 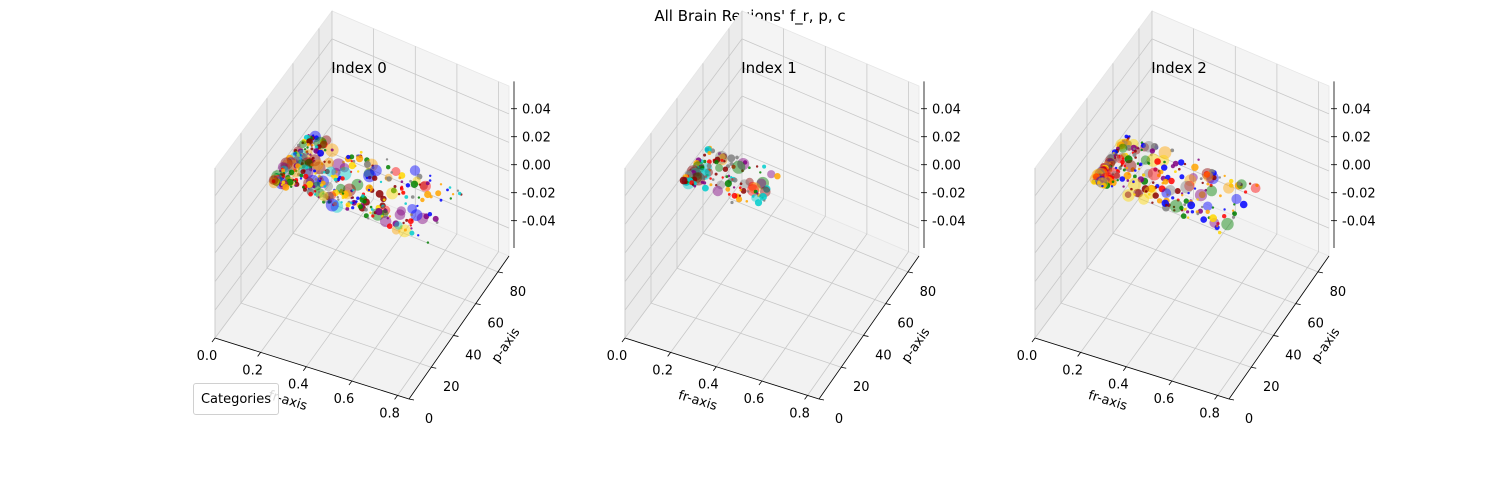 What do you see at coordinates (459, 327) in the screenshot?
I see `y-axis-line` at bounding box center [459, 327].